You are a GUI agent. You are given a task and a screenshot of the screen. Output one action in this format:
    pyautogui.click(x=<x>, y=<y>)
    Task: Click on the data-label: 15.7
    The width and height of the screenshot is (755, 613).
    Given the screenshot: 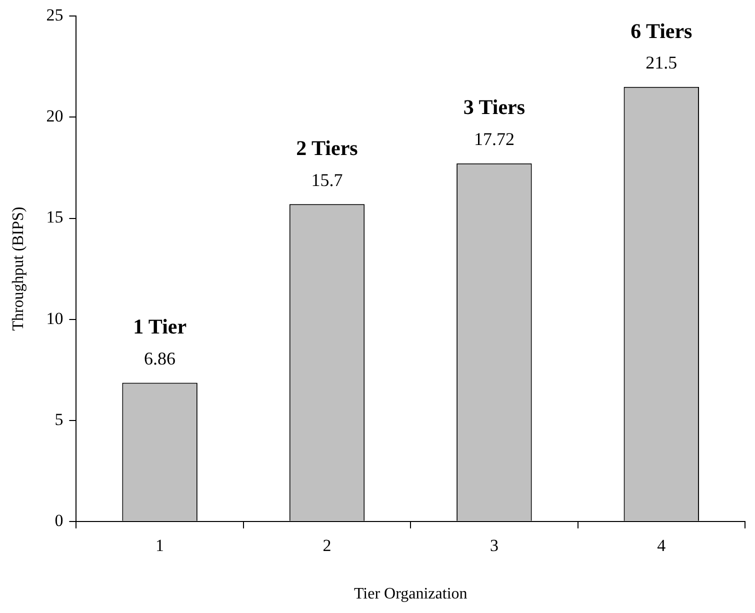 What is the action you would take?
    pyautogui.click(x=327, y=180)
    